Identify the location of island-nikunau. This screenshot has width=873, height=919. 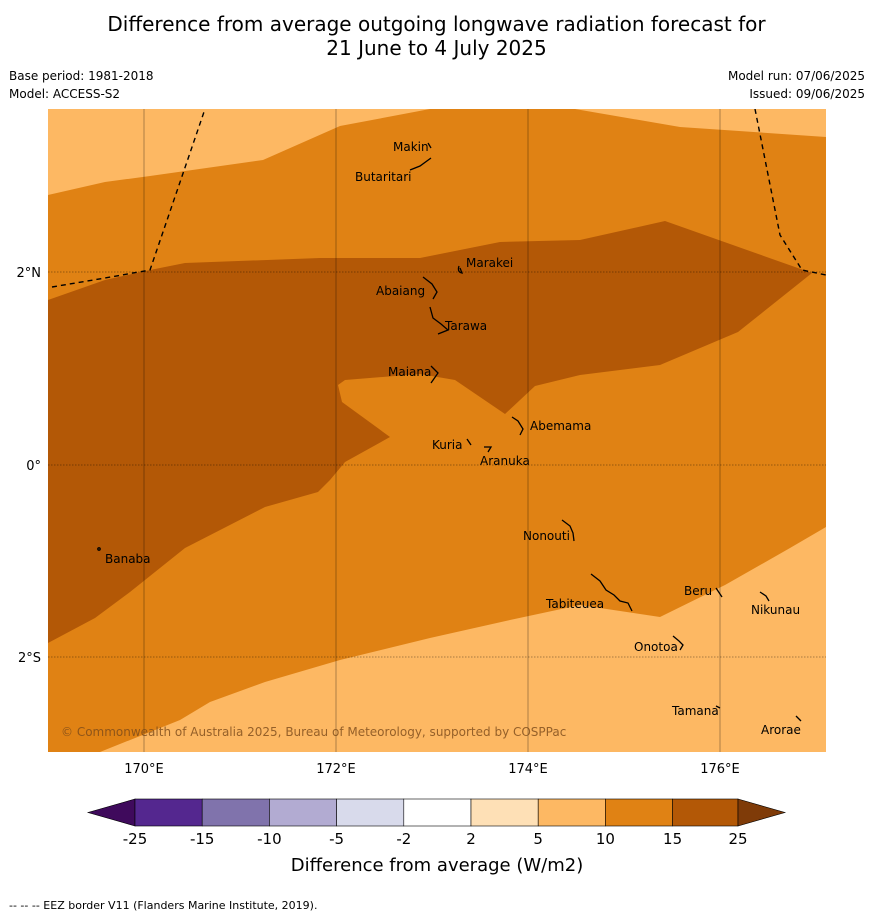
(764, 596).